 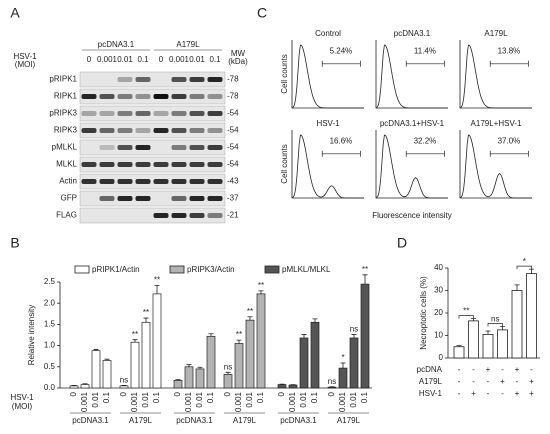 What do you see at coordinates (152, 113) in the screenshot?
I see `blot-strip` at bounding box center [152, 113].